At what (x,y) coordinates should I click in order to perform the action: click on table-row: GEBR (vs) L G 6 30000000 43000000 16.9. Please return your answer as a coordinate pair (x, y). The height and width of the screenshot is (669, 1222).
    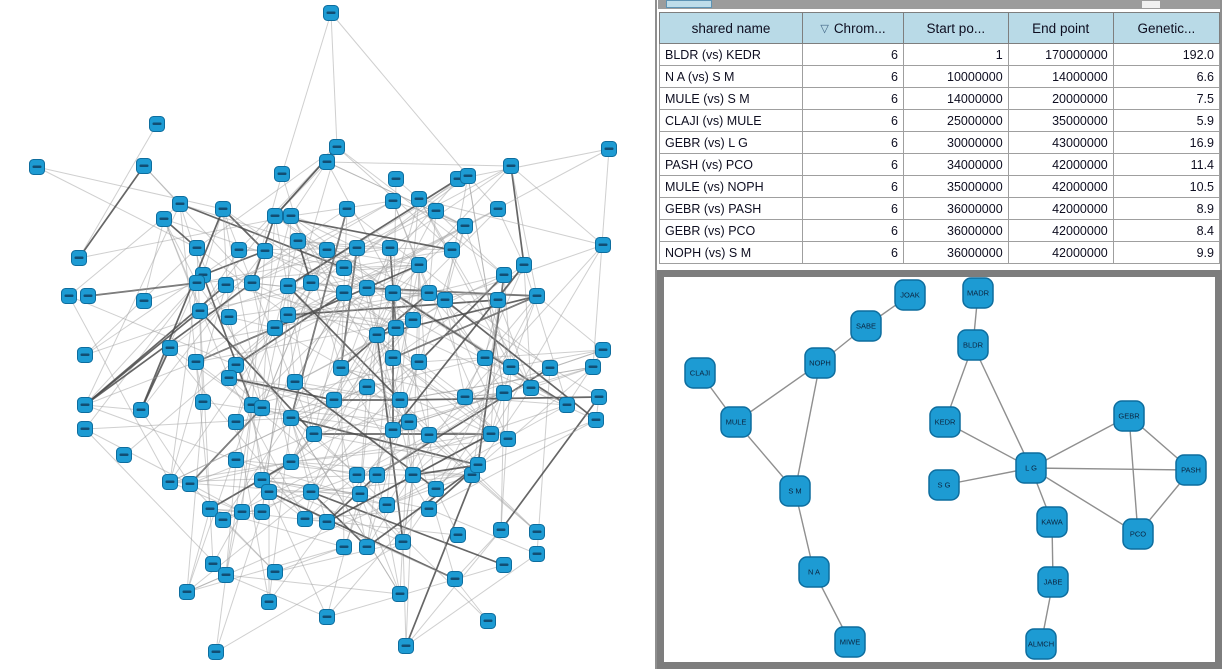
    Looking at the image, I should click on (940, 142).